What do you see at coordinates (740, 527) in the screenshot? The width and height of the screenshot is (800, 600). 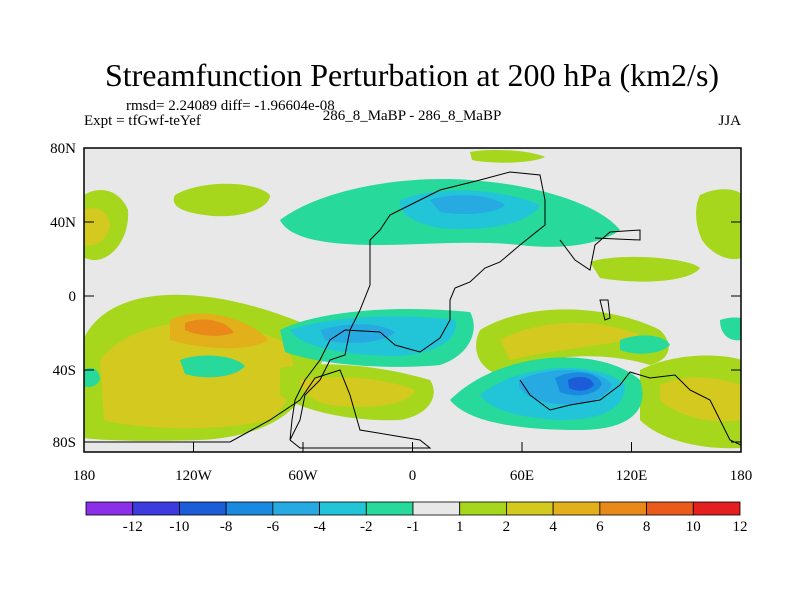 I see `colorbar-tick-label: 12` at bounding box center [740, 527].